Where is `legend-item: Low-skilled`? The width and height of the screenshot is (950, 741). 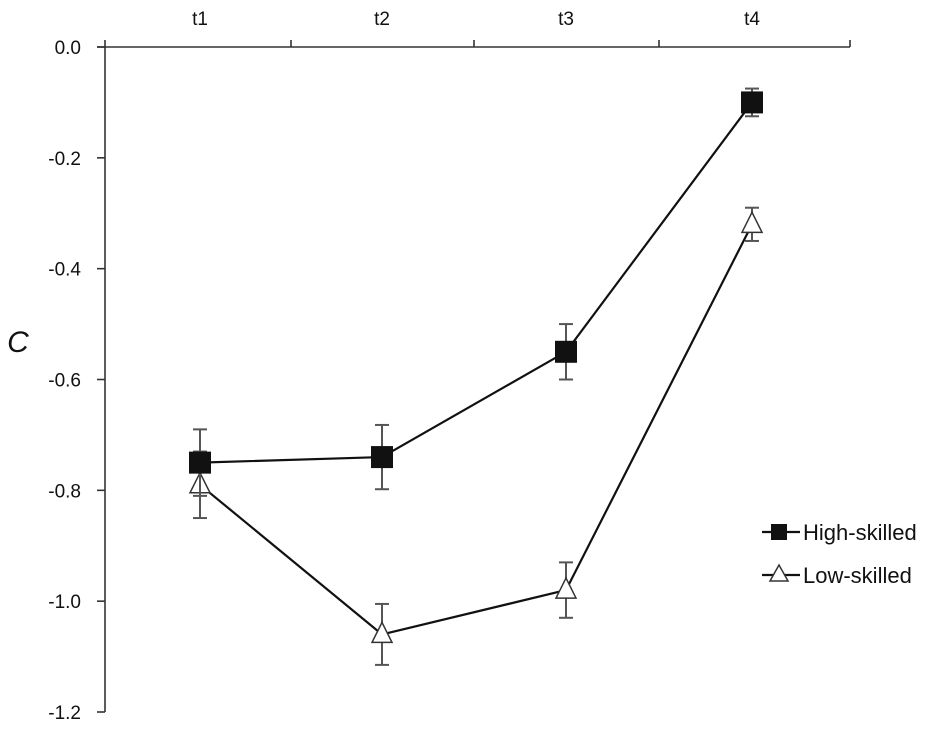 legend-item: Low-skilled is located at coordinates (837, 575).